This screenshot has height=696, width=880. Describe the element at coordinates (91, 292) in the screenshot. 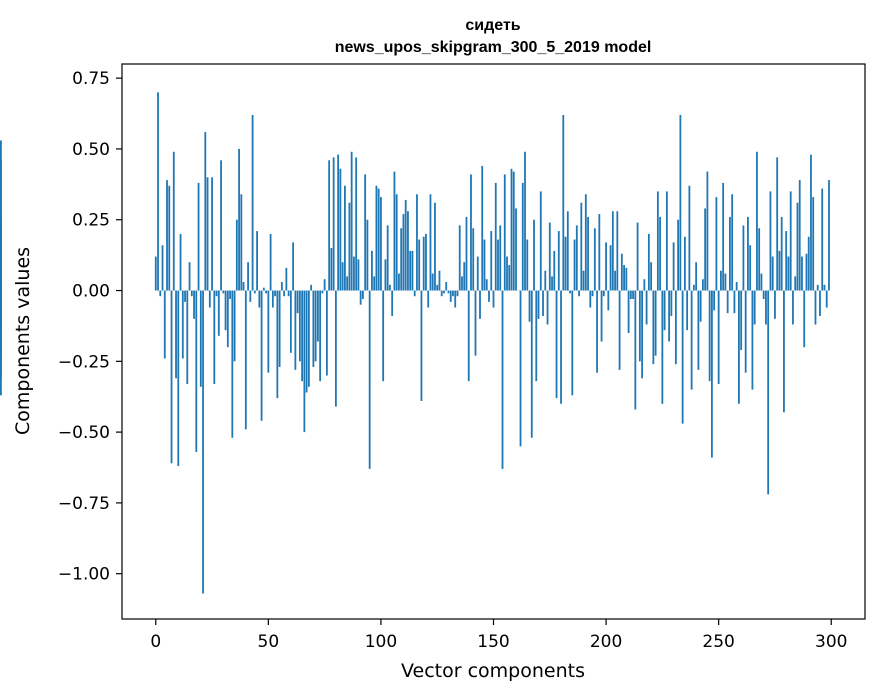

I see `y-tick-label: 0.00` at that location.